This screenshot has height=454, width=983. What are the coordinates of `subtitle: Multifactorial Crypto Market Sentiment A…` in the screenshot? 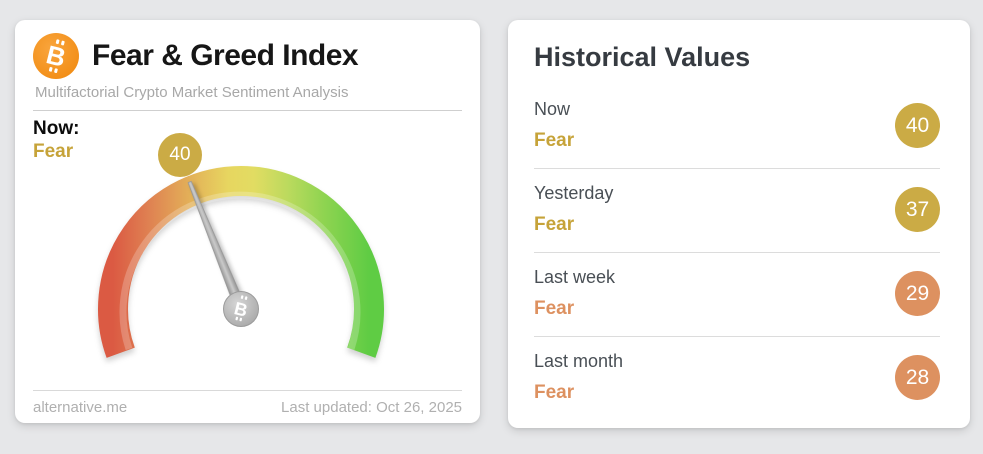 It's located at (192, 92).